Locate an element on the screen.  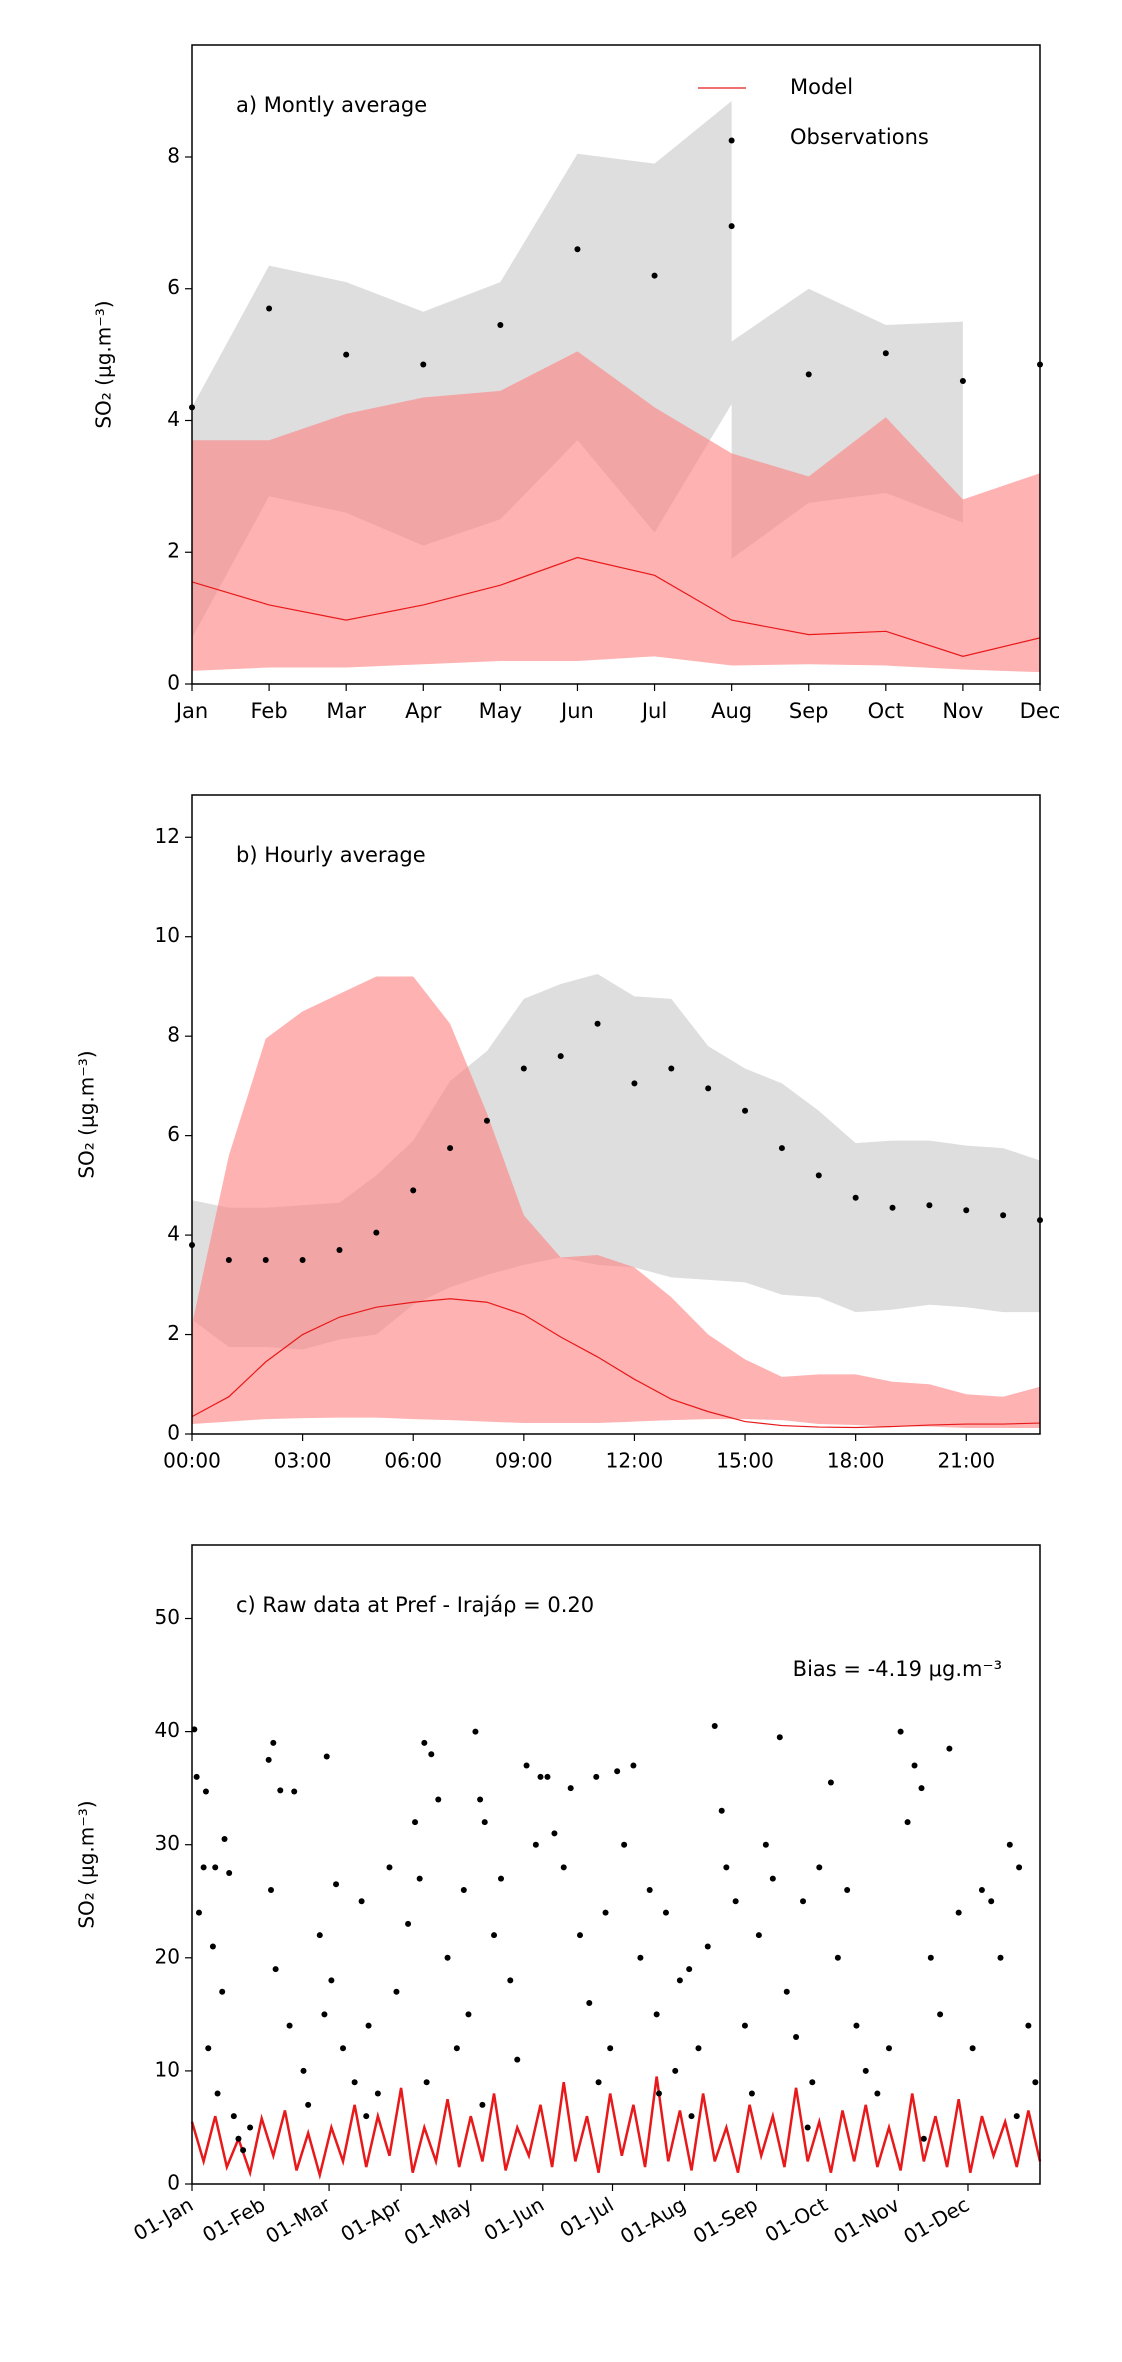
legend-label: Model is located at coordinates (821, 87).